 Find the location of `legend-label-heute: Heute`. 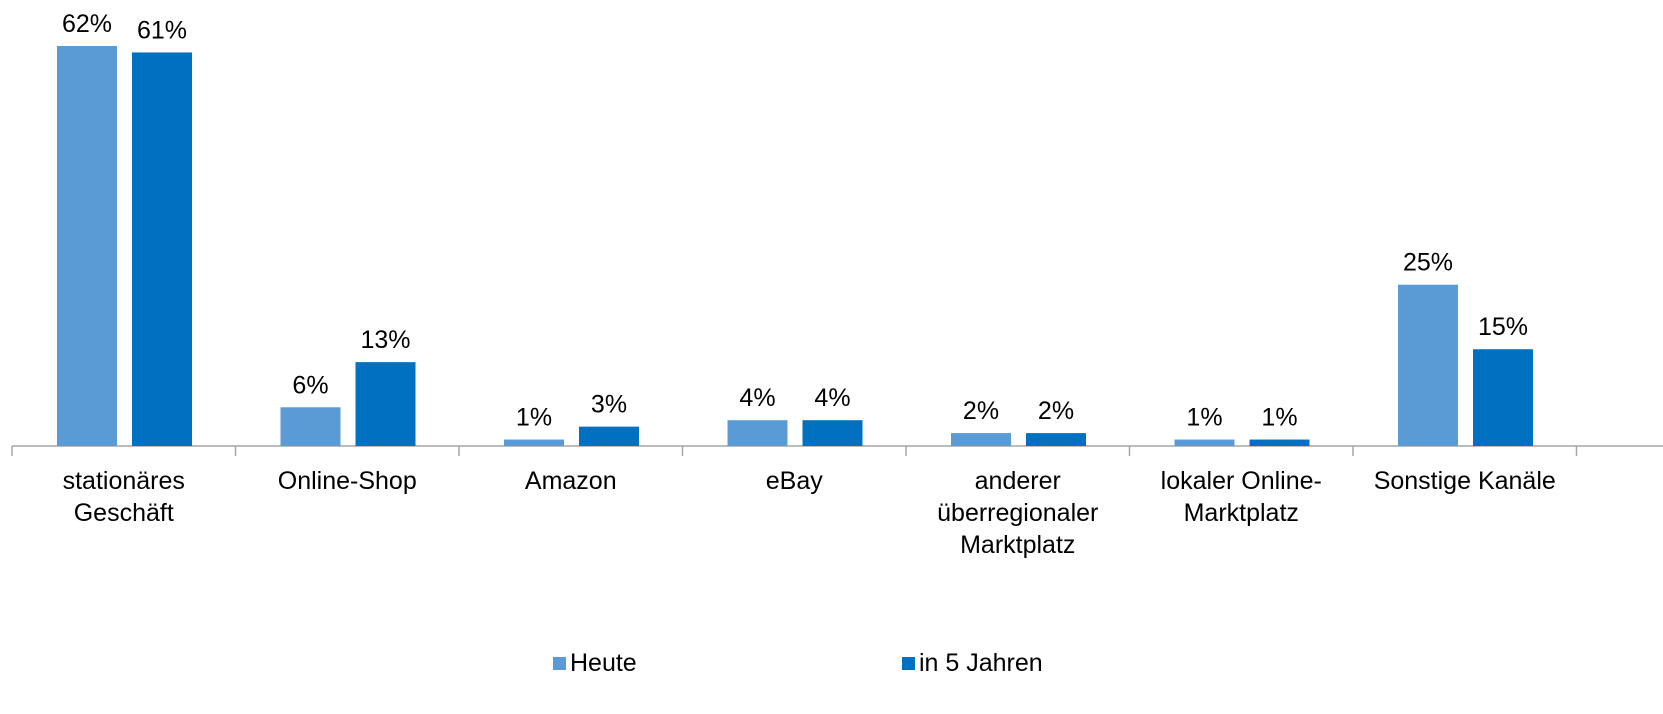

legend-label-heute: Heute is located at coordinates (603, 663).